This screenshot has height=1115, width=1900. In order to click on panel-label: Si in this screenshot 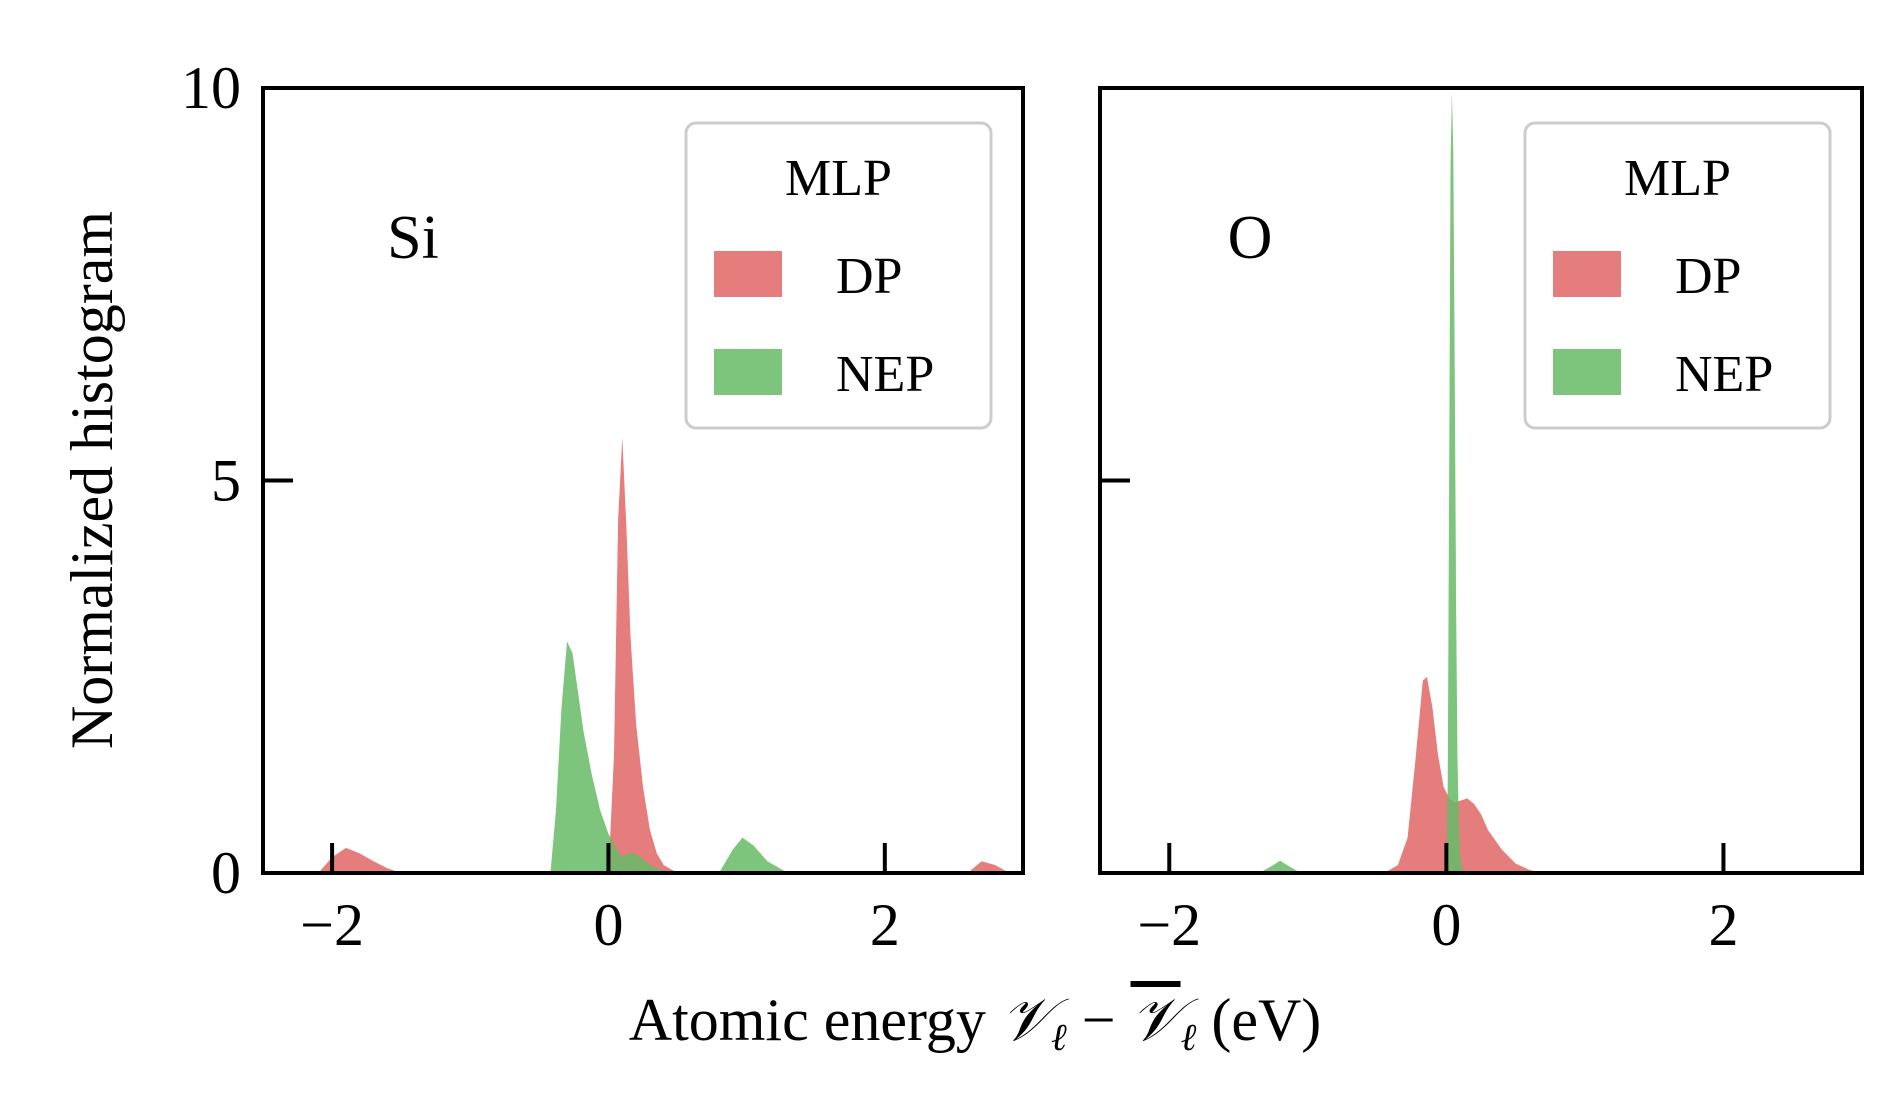, I will do `click(413, 238)`.